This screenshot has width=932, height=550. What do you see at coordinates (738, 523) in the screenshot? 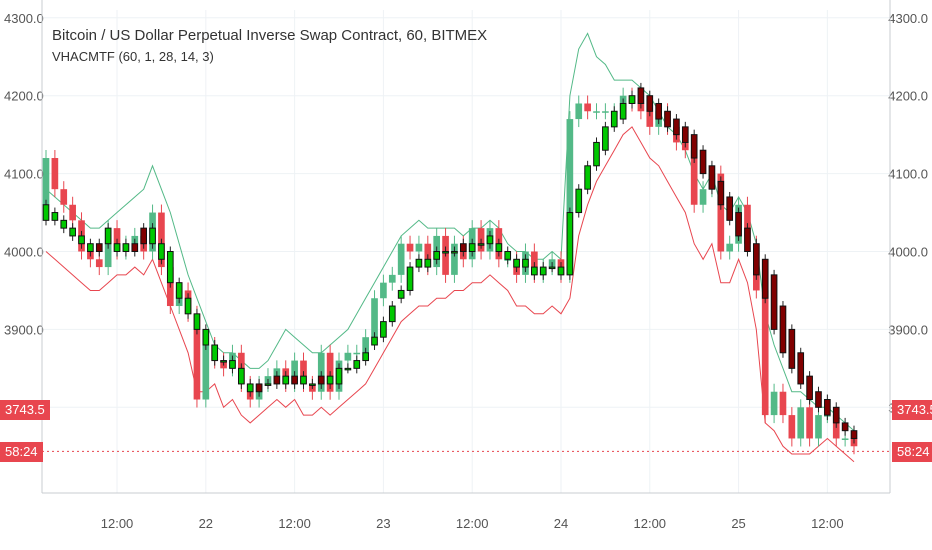
I see `x-tick-label: 25` at bounding box center [738, 523].